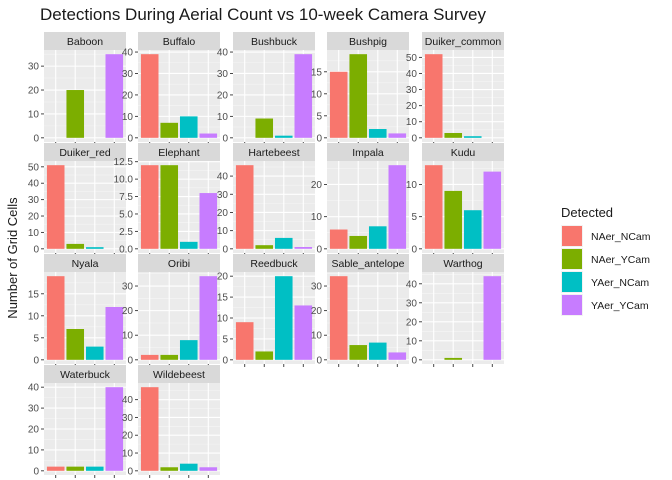  I want to click on bar-bushbuck-naer_ycam, so click(264, 128).